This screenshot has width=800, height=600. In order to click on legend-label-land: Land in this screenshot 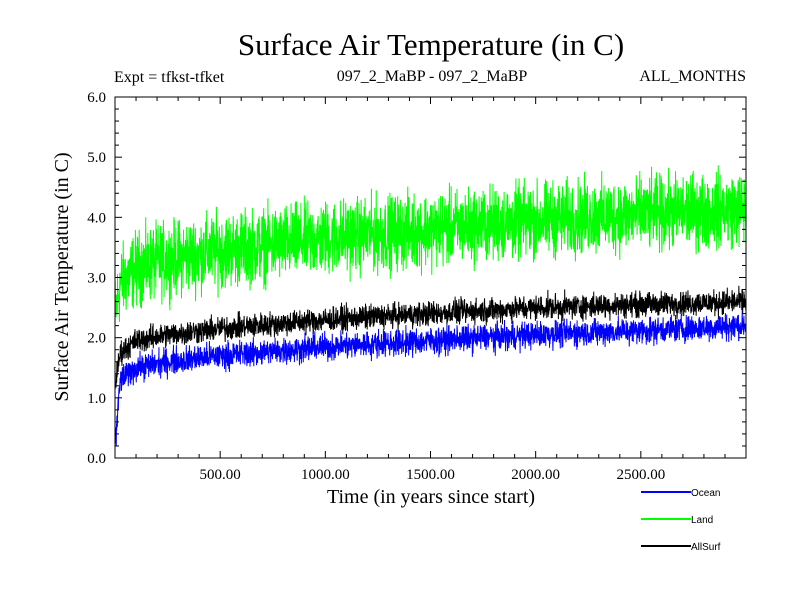, I will do `click(702, 520)`.